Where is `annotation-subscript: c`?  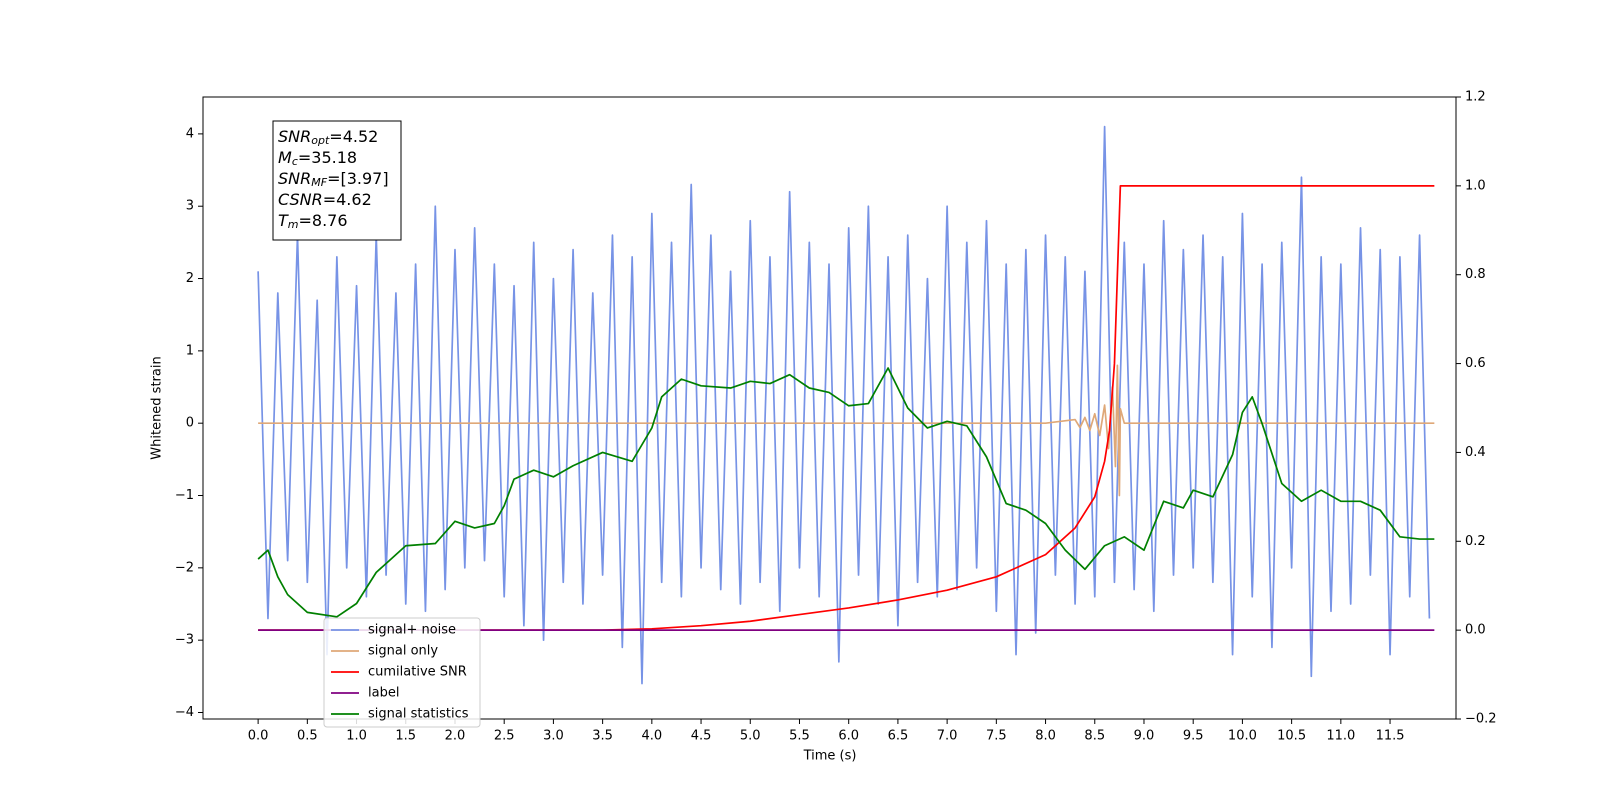
annotation-subscript: c is located at coordinates (295, 161).